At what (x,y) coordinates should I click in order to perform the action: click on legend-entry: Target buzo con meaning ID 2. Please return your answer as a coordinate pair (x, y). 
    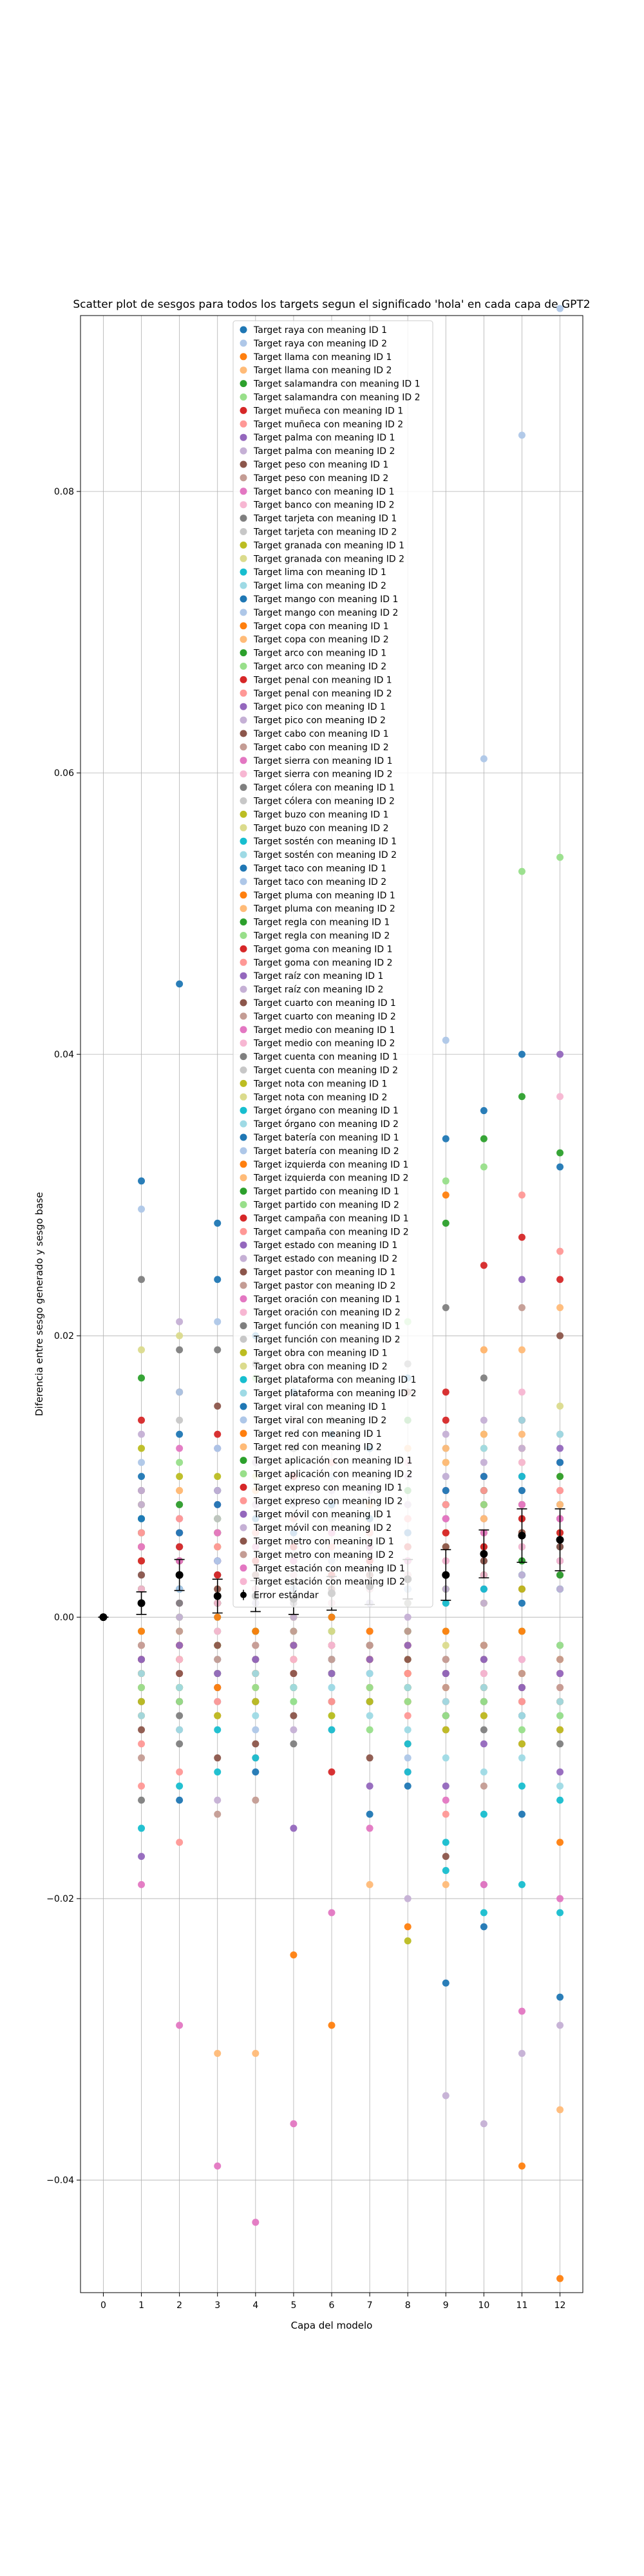
    Looking at the image, I should click on (321, 828).